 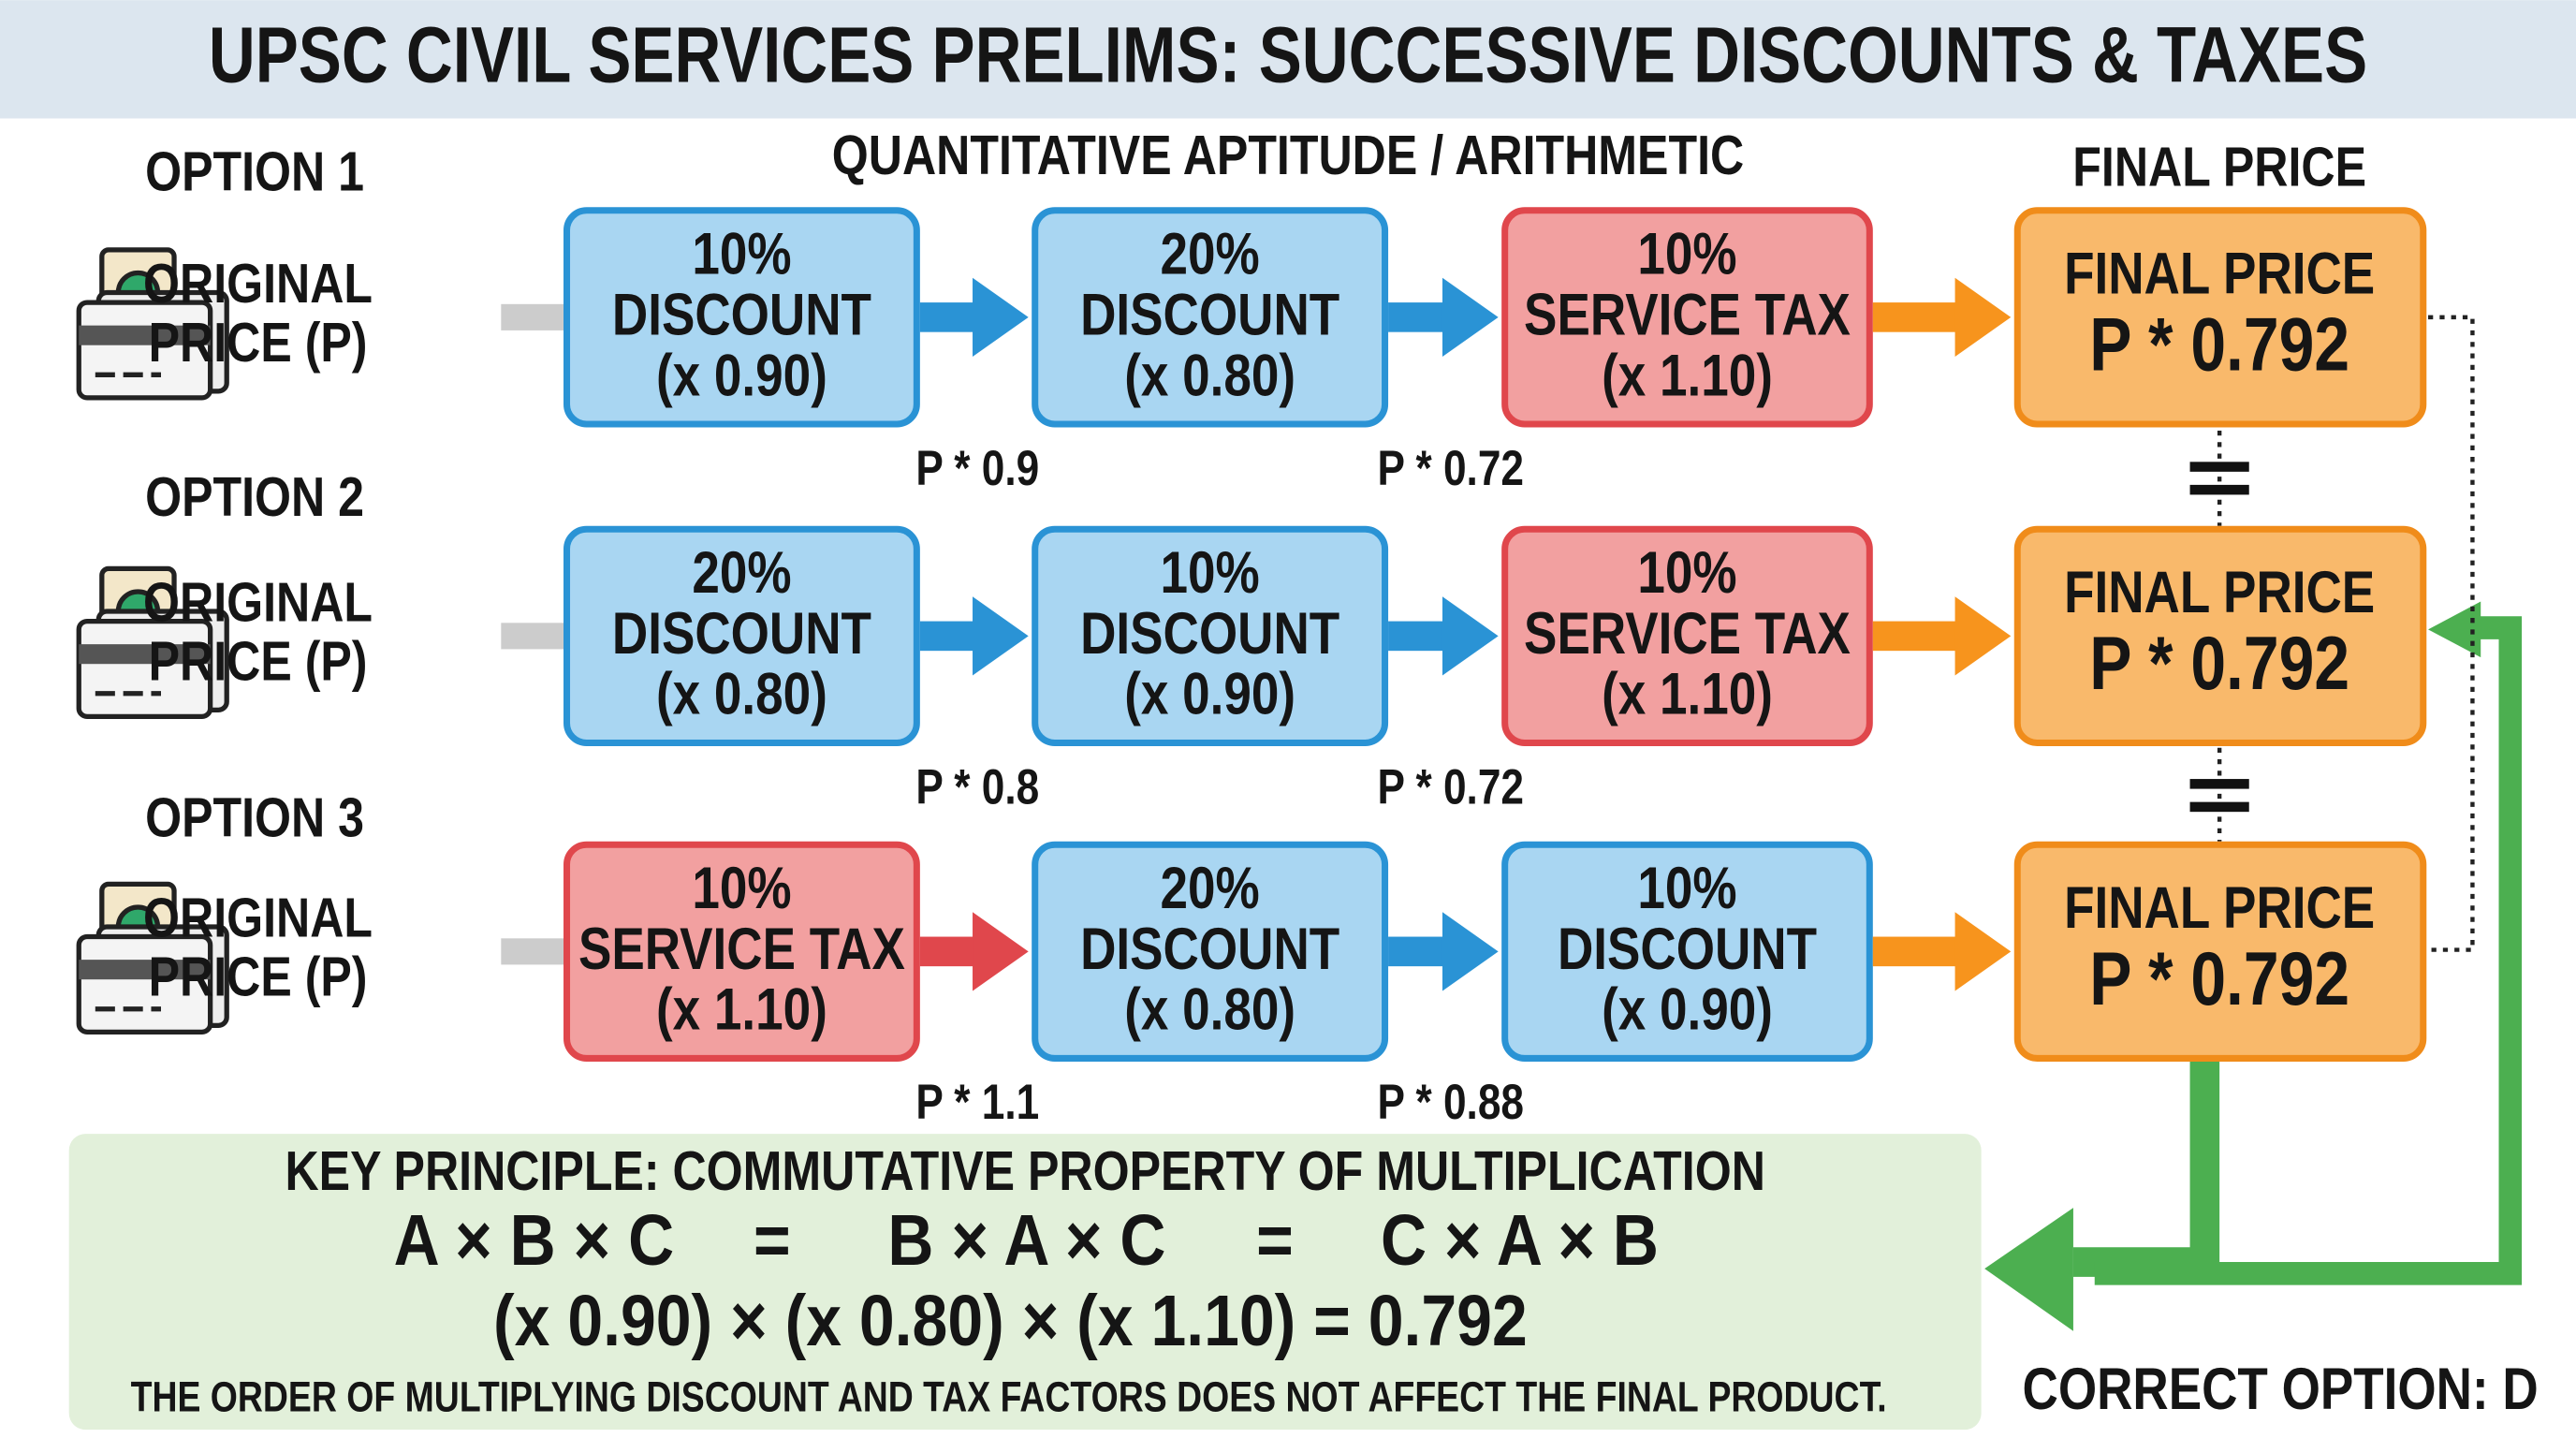 What do you see at coordinates (1520, 1240) in the screenshot?
I see `key-equation: C × A × B` at bounding box center [1520, 1240].